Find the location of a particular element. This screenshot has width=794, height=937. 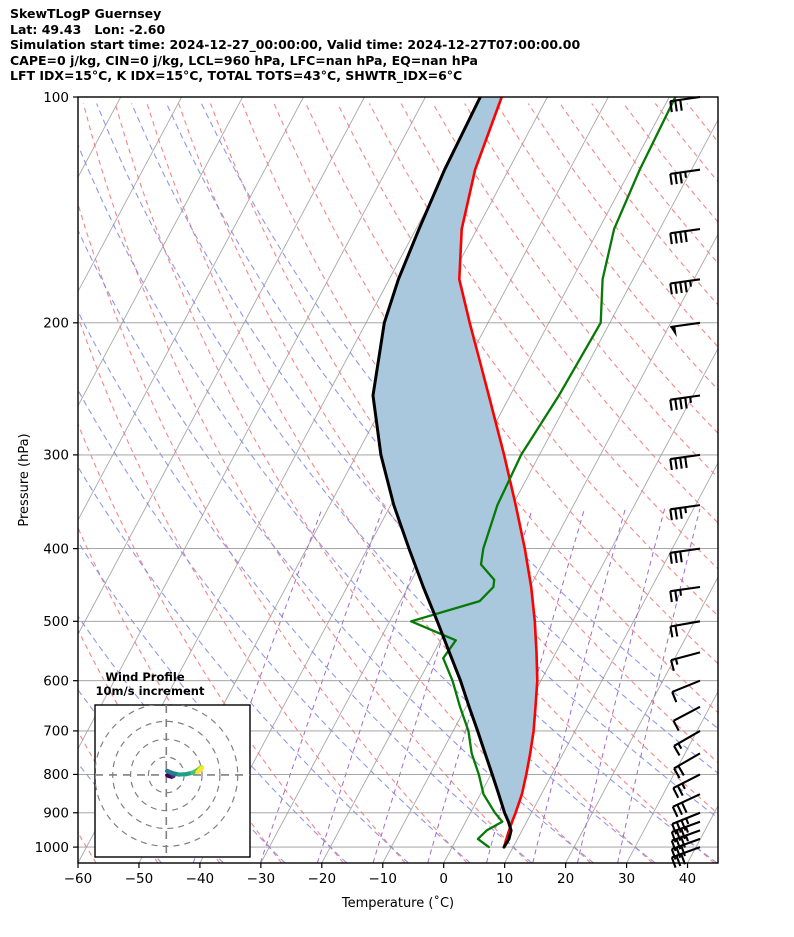

y-tick-label: 900 is located at coordinates (56, 814).